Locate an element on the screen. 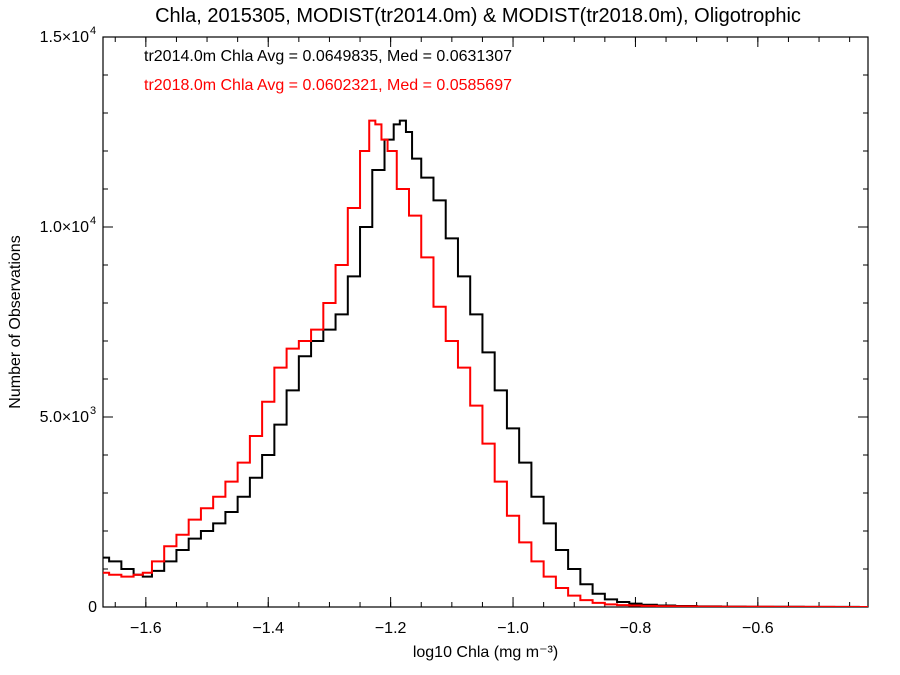 The image size is (900, 675). y-tick-label: 0 is located at coordinates (92, 607).